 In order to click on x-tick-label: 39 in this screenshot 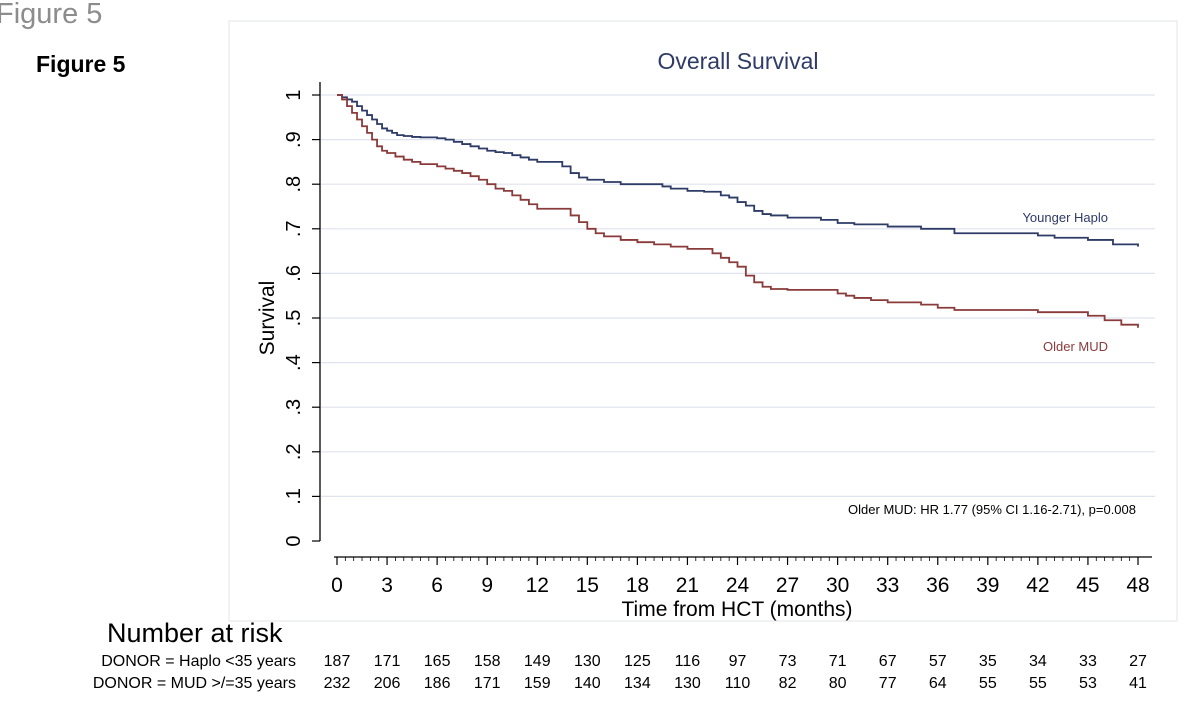, I will do `click(987, 585)`.